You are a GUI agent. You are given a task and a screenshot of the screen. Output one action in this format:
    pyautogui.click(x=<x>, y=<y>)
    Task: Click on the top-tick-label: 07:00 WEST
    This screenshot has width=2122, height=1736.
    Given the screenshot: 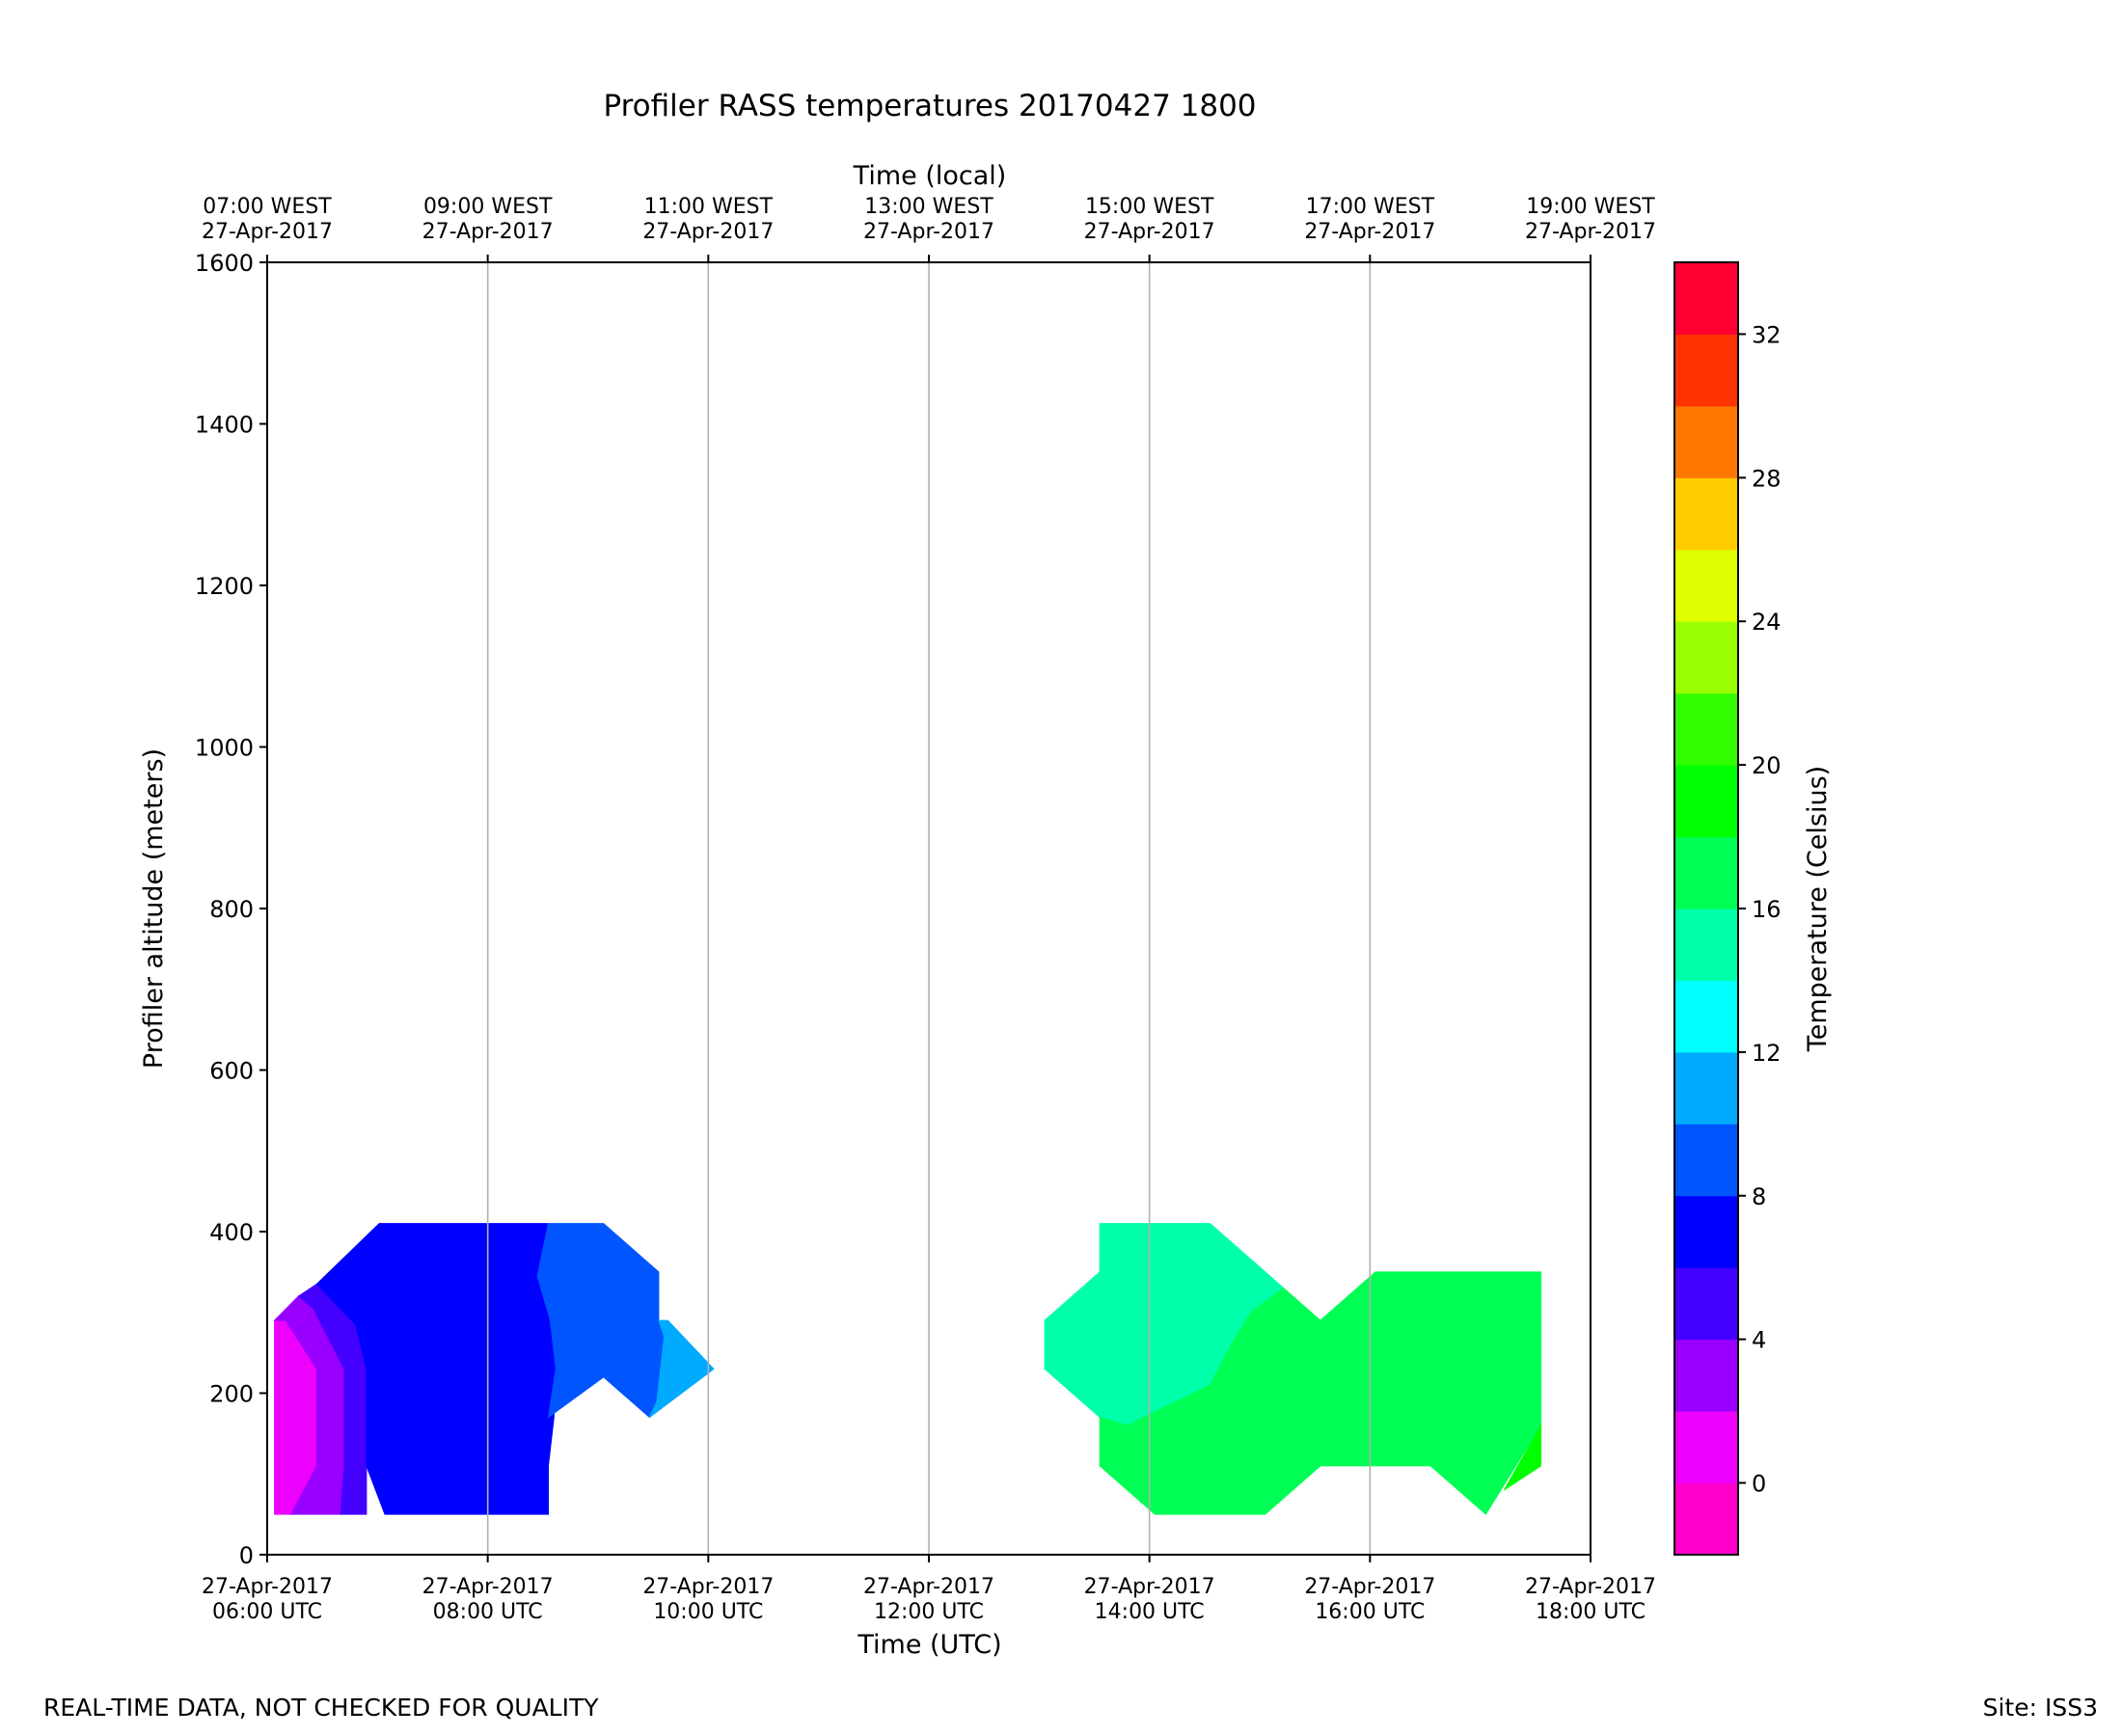 What is the action you would take?
    pyautogui.click(x=268, y=207)
    